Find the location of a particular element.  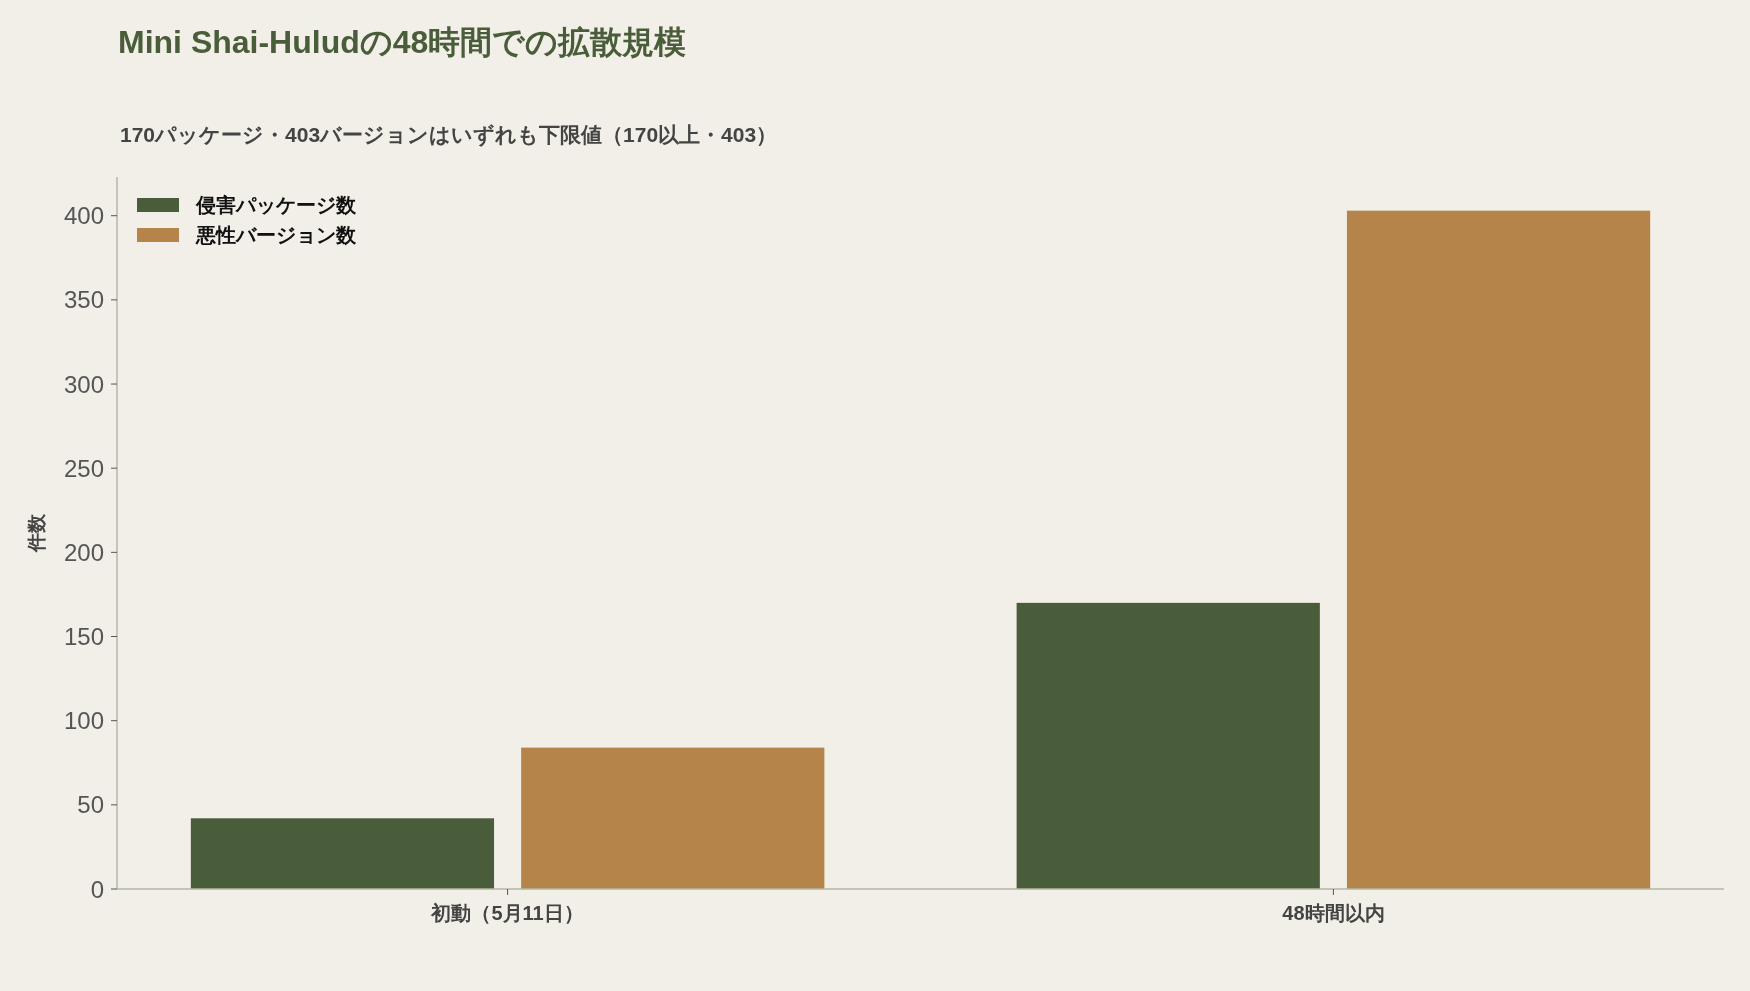

ytick: 100 is located at coordinates (83, 721).